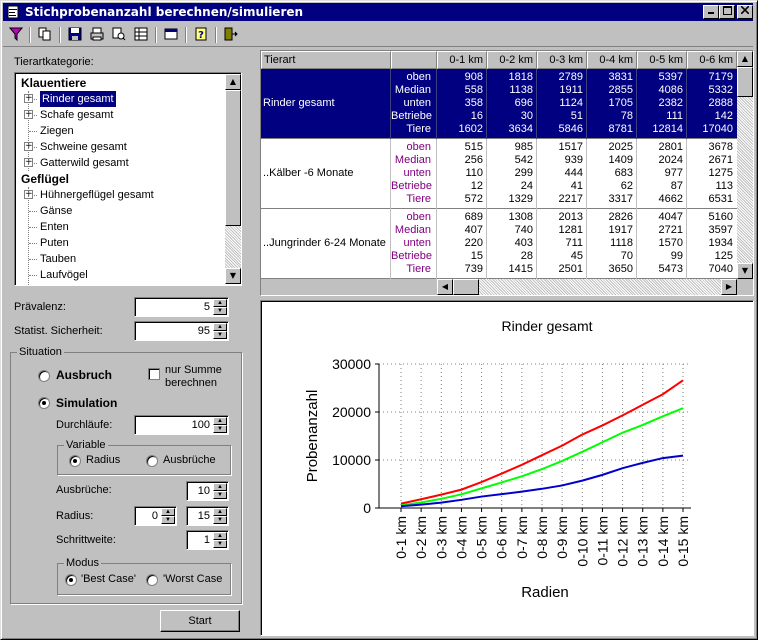 The image size is (758, 640). Describe the element at coordinates (414, 60) in the screenshot. I see `column-header` at that location.